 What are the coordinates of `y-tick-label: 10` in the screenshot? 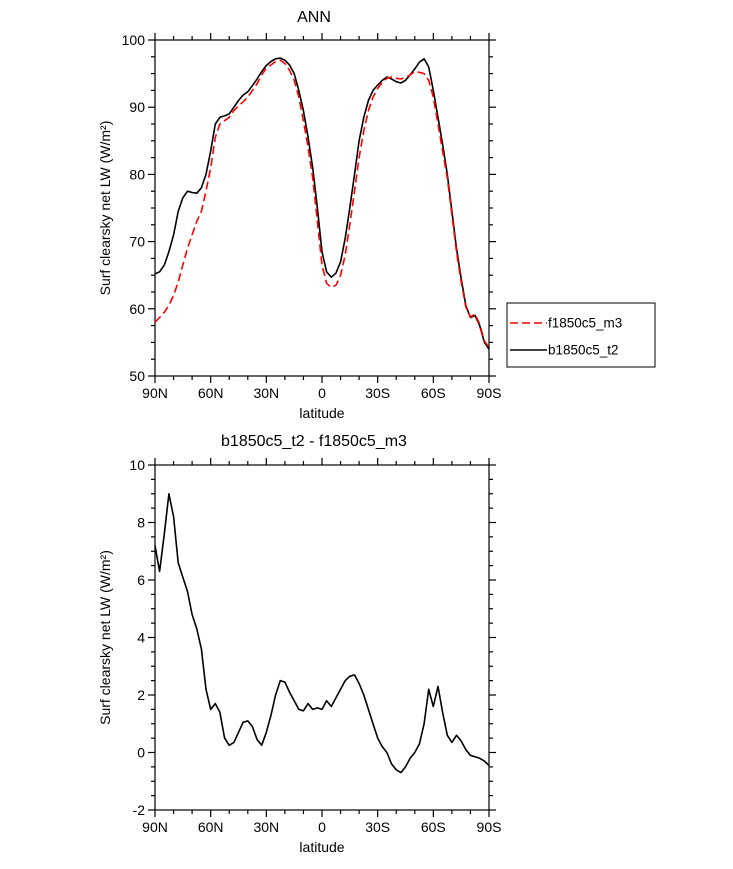 It's located at (137, 465).